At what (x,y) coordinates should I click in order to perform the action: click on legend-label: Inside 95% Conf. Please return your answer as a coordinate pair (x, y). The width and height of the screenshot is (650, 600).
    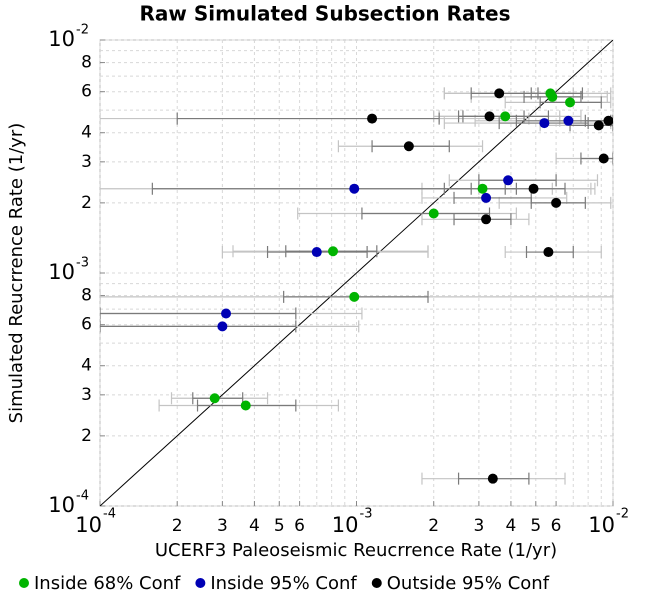
    Looking at the image, I should click on (283, 583).